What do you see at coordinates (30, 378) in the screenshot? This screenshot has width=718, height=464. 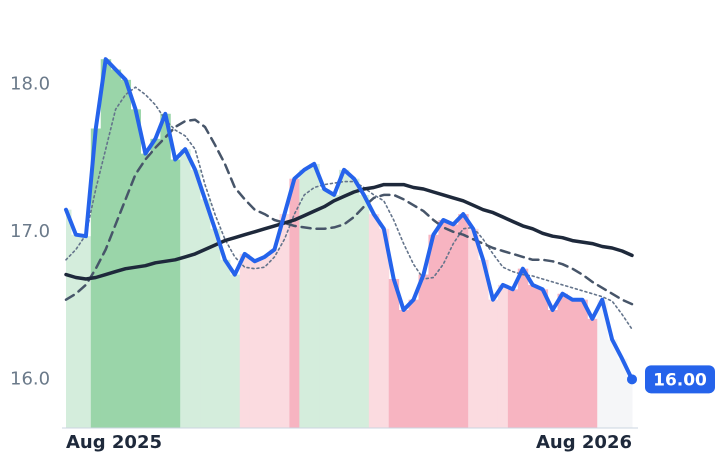 I see `y-tick-label: 16.0` at bounding box center [30, 378].